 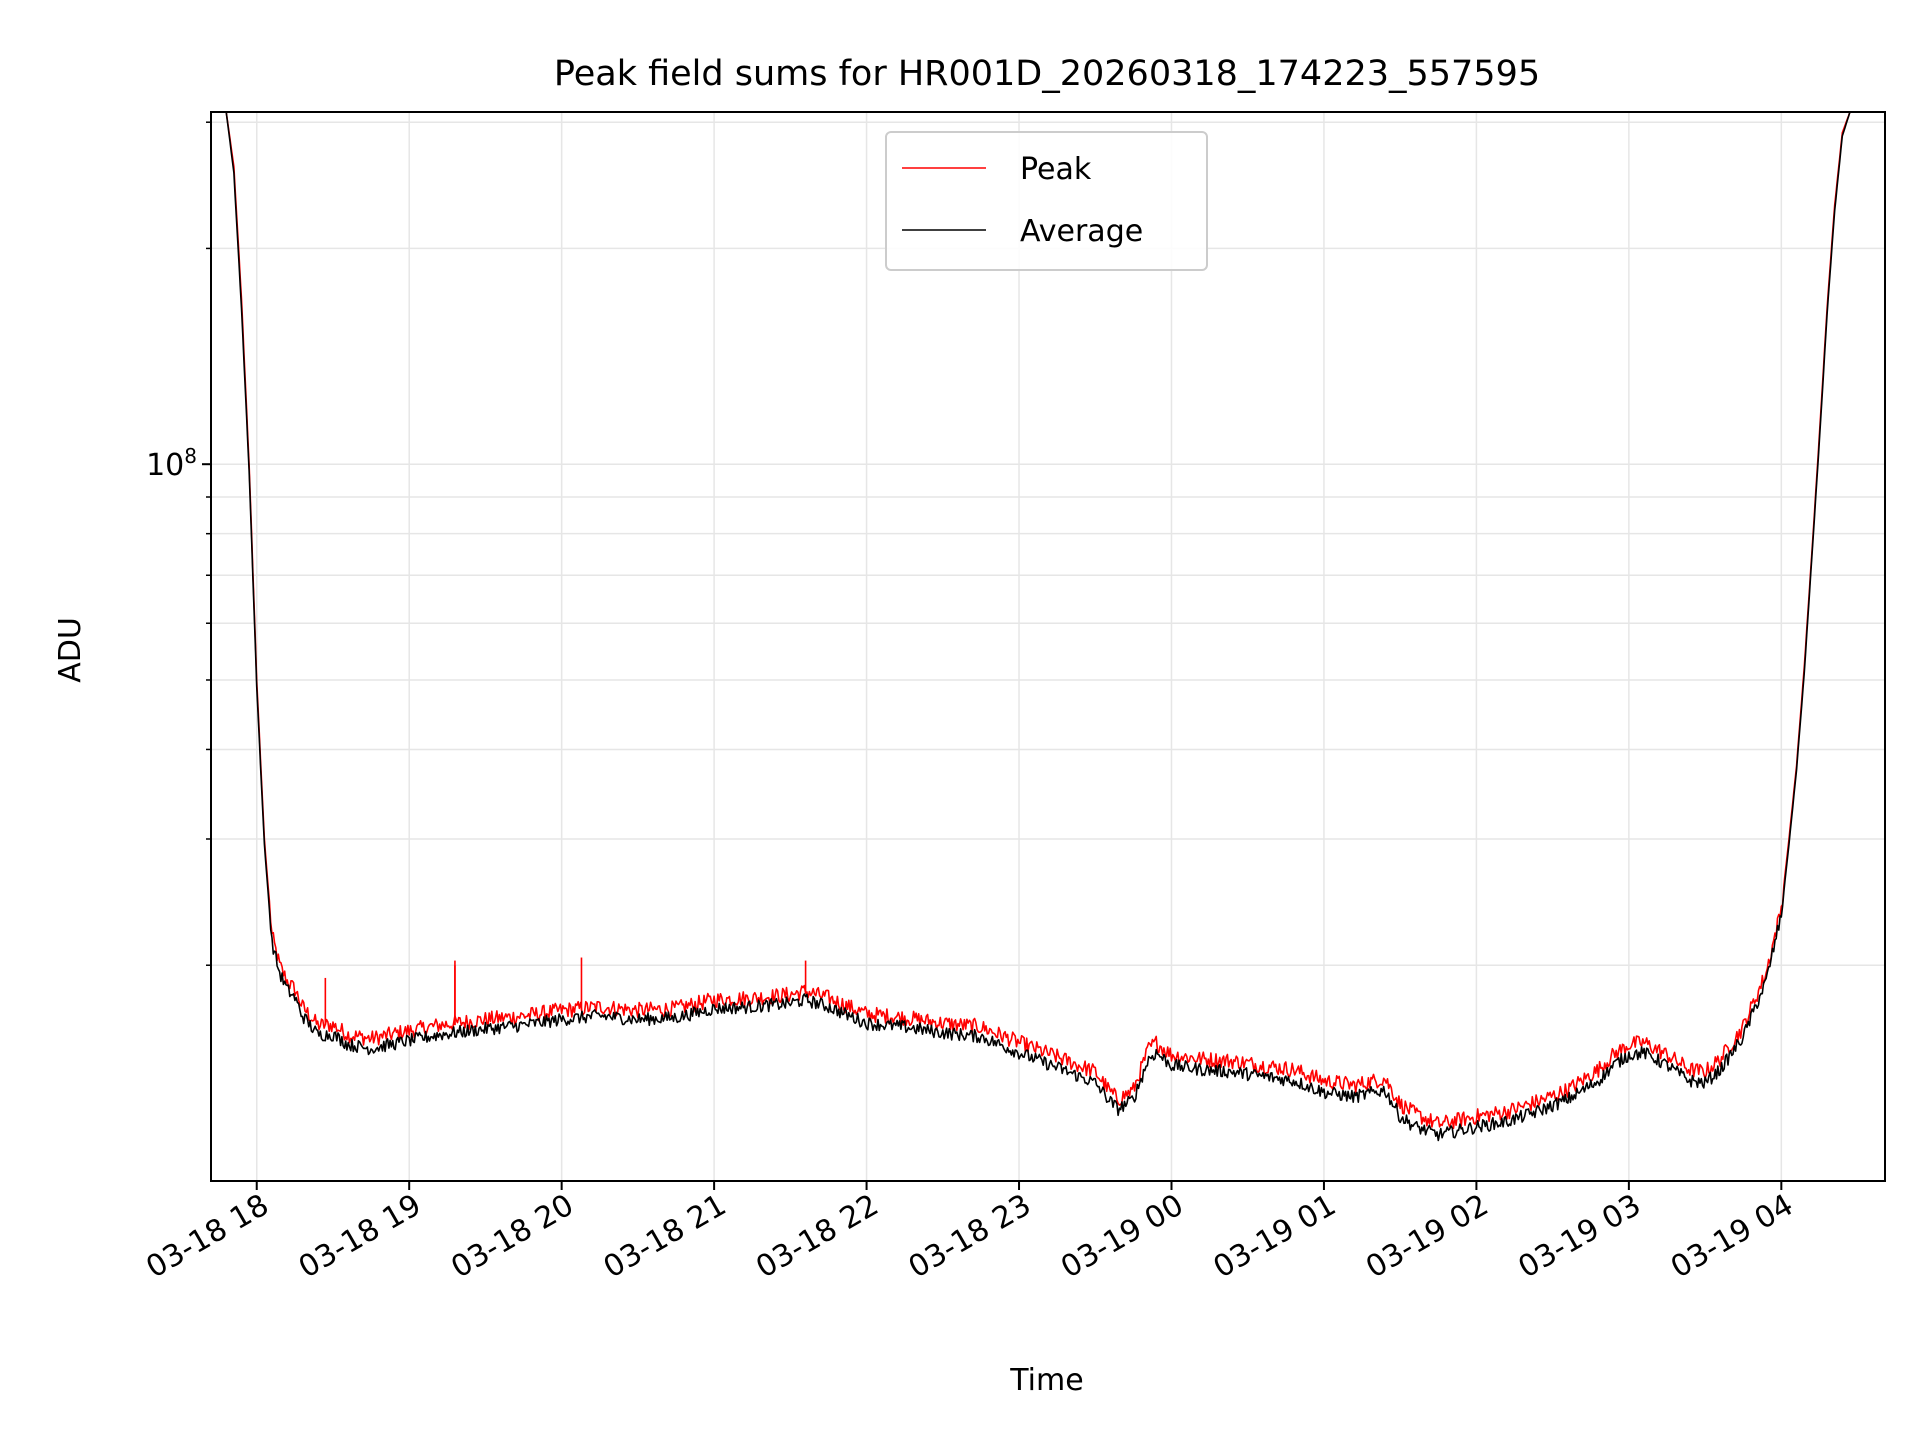 What do you see at coordinates (1046, 1380) in the screenshot?
I see `x-axis-label: Time` at bounding box center [1046, 1380].